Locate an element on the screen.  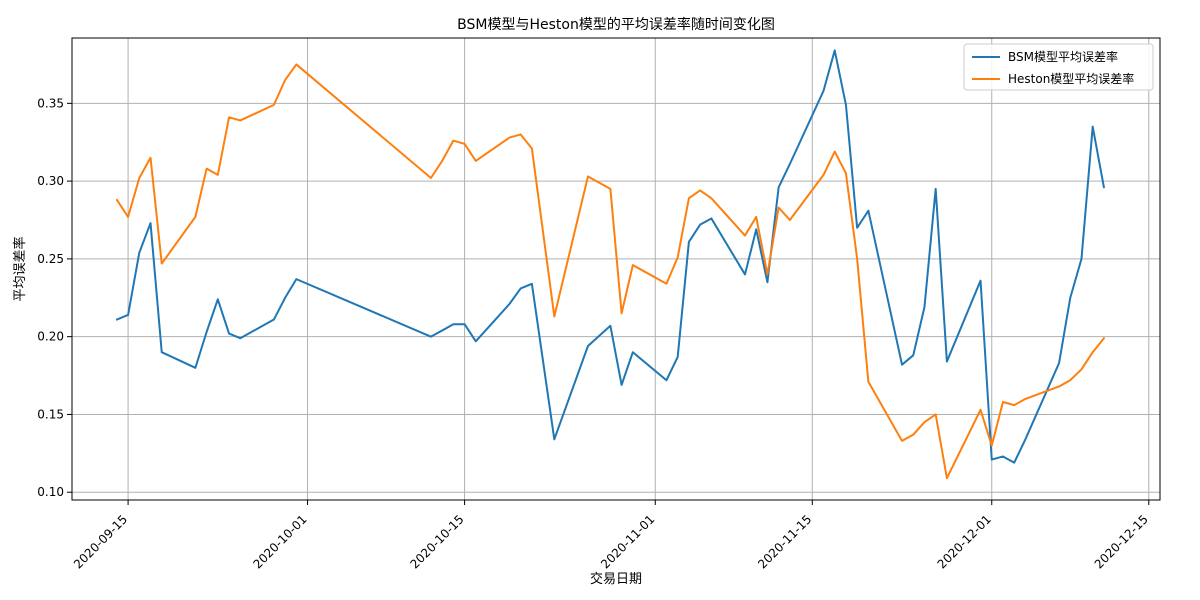
legend: BSM模型平均误差率 Heston模型平均误差率 is located at coordinates (1058, 67).